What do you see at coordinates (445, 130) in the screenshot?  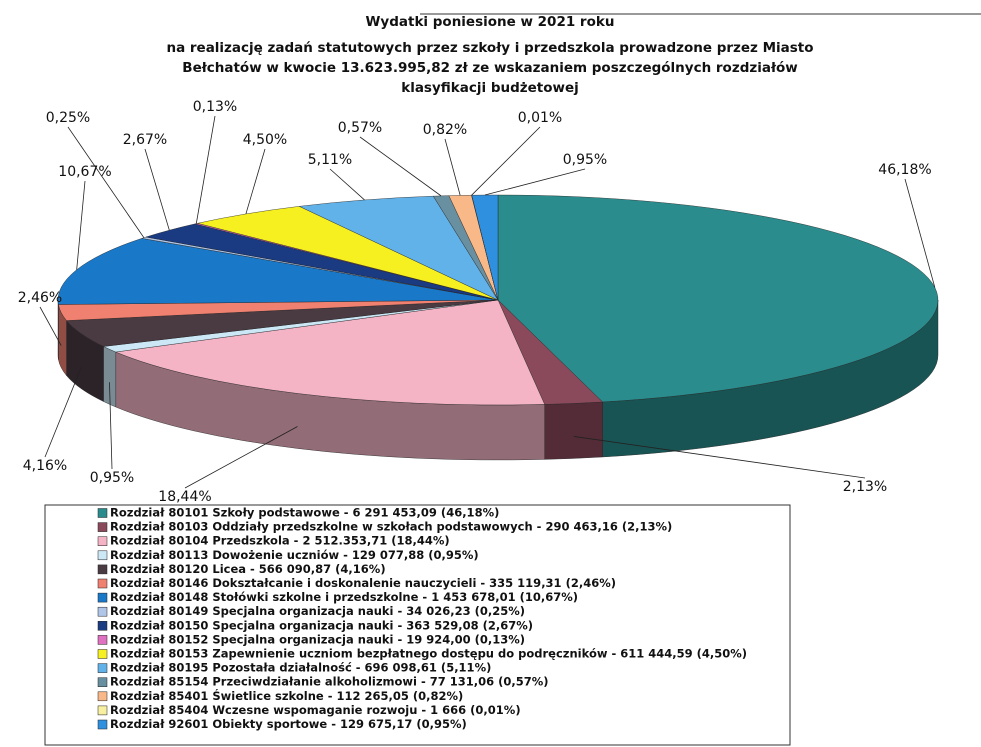 I see `data-label: 0,82%` at bounding box center [445, 130].